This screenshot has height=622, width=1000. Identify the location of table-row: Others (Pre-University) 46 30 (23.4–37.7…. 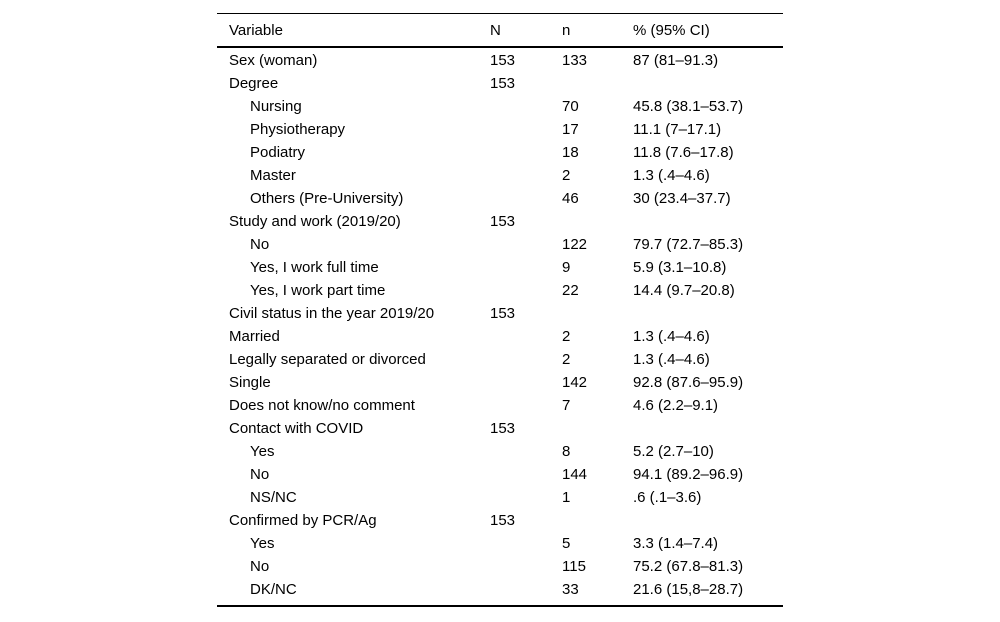
(500, 198).